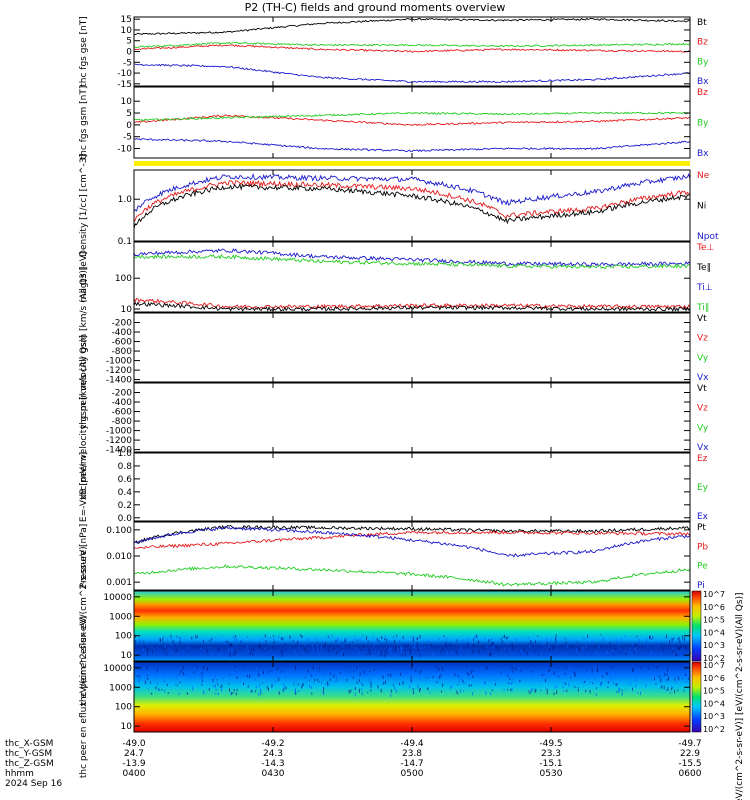 This screenshot has height=800, width=750. I want to click on peer_velocity-legend-3: Vx, so click(703, 448).